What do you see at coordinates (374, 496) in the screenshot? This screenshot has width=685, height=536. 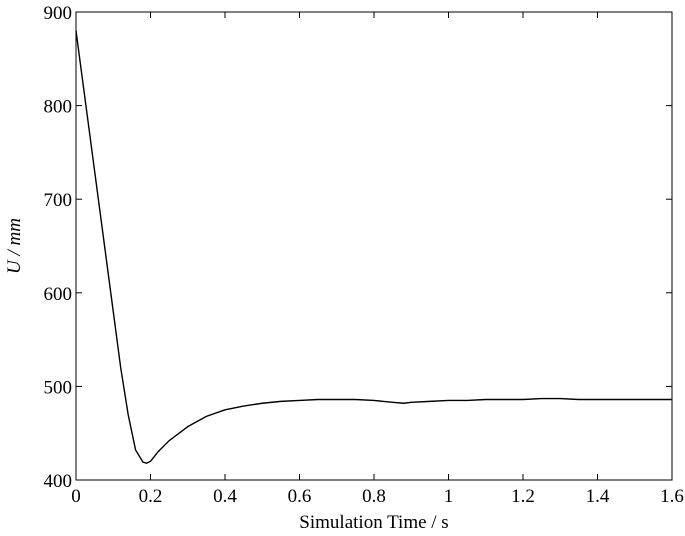 I see `x-tick-label: 0.8` at bounding box center [374, 496].